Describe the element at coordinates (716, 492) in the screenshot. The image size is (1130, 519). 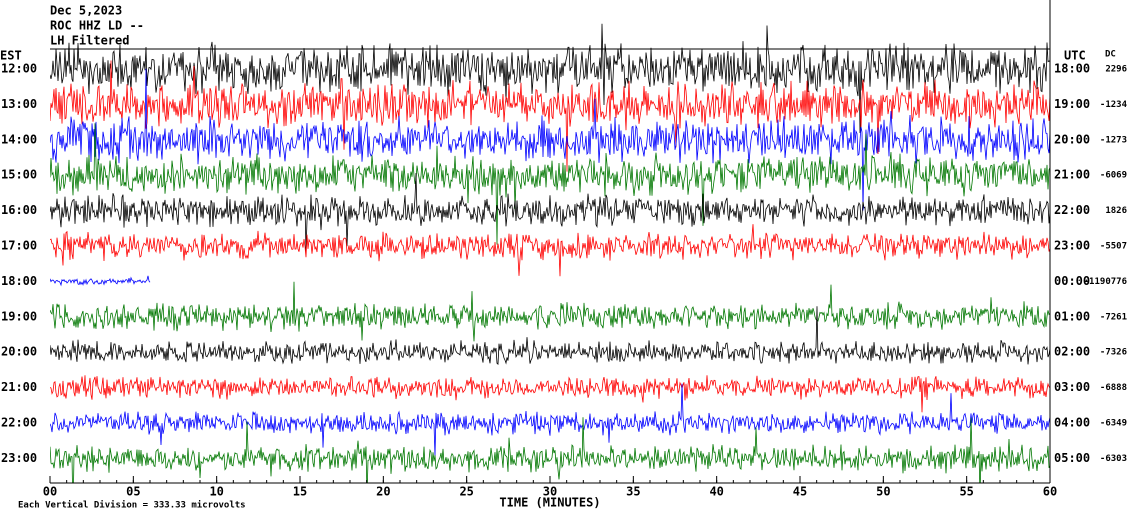
I see `x-tick-label: 40` at that location.